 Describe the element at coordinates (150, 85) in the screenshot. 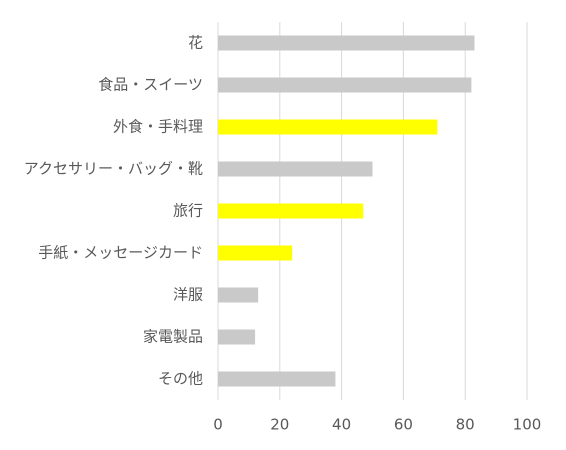

I see `y-tick-label: 食品・スイーツ` at that location.